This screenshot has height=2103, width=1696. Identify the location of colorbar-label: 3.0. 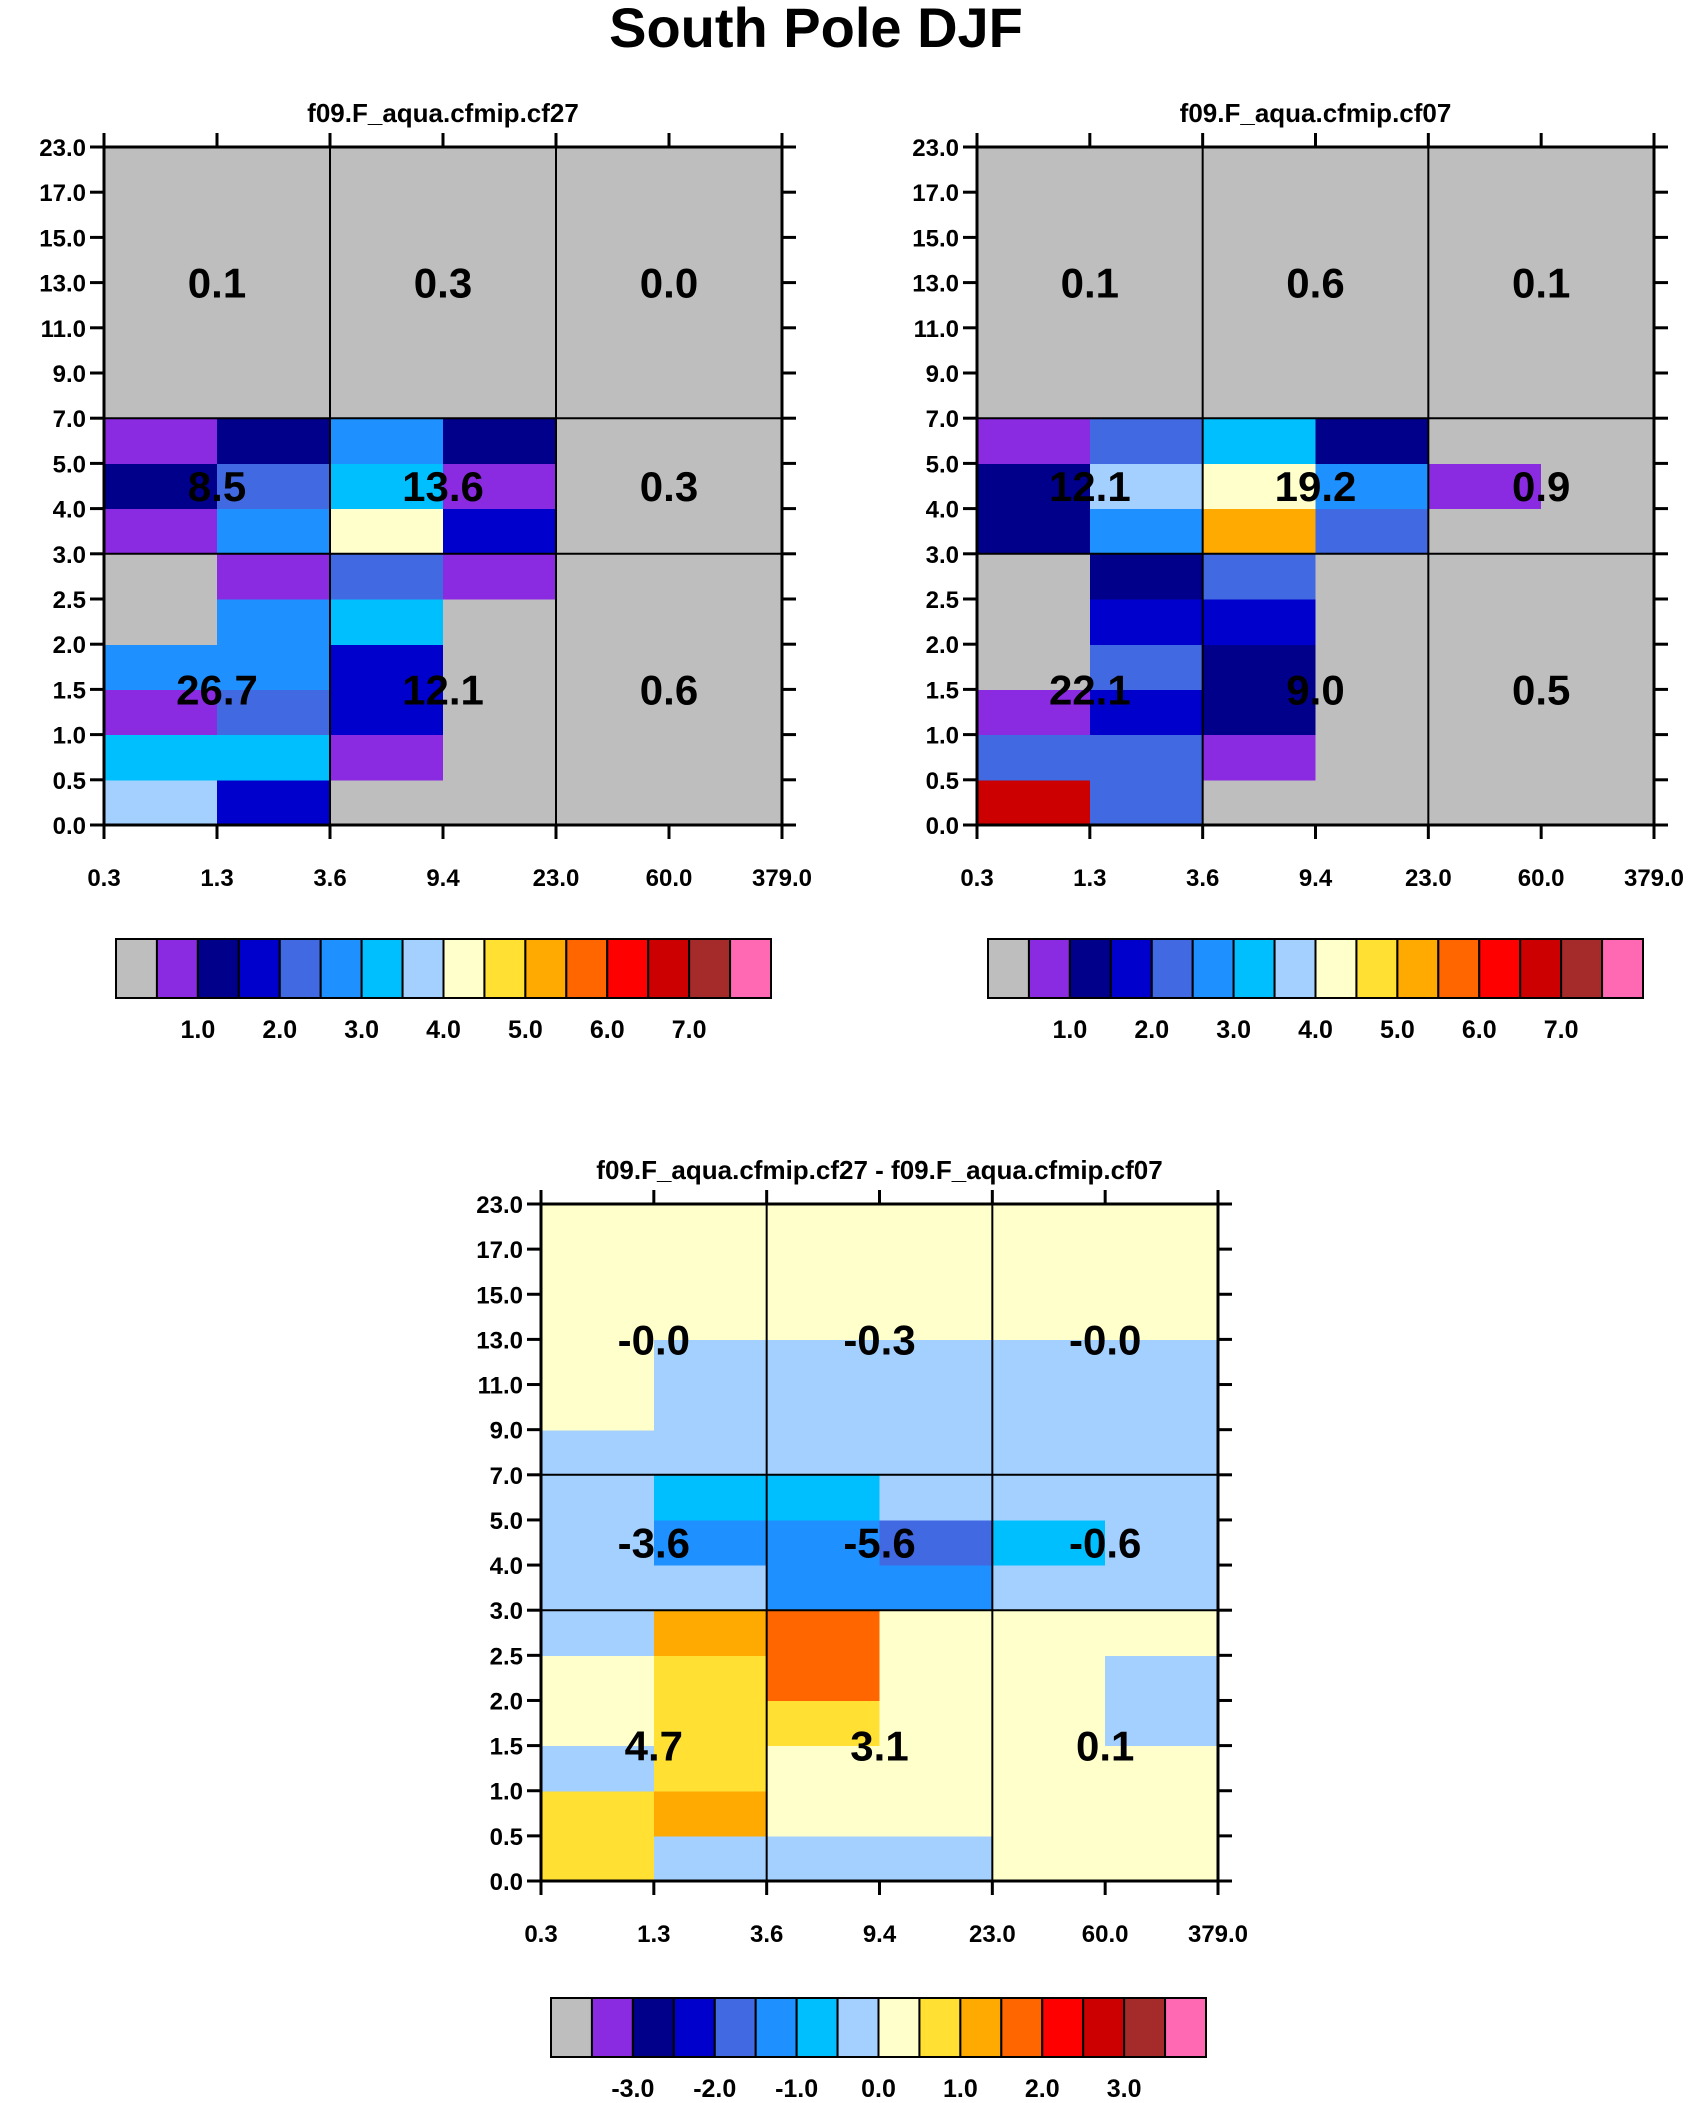
(361, 1030).